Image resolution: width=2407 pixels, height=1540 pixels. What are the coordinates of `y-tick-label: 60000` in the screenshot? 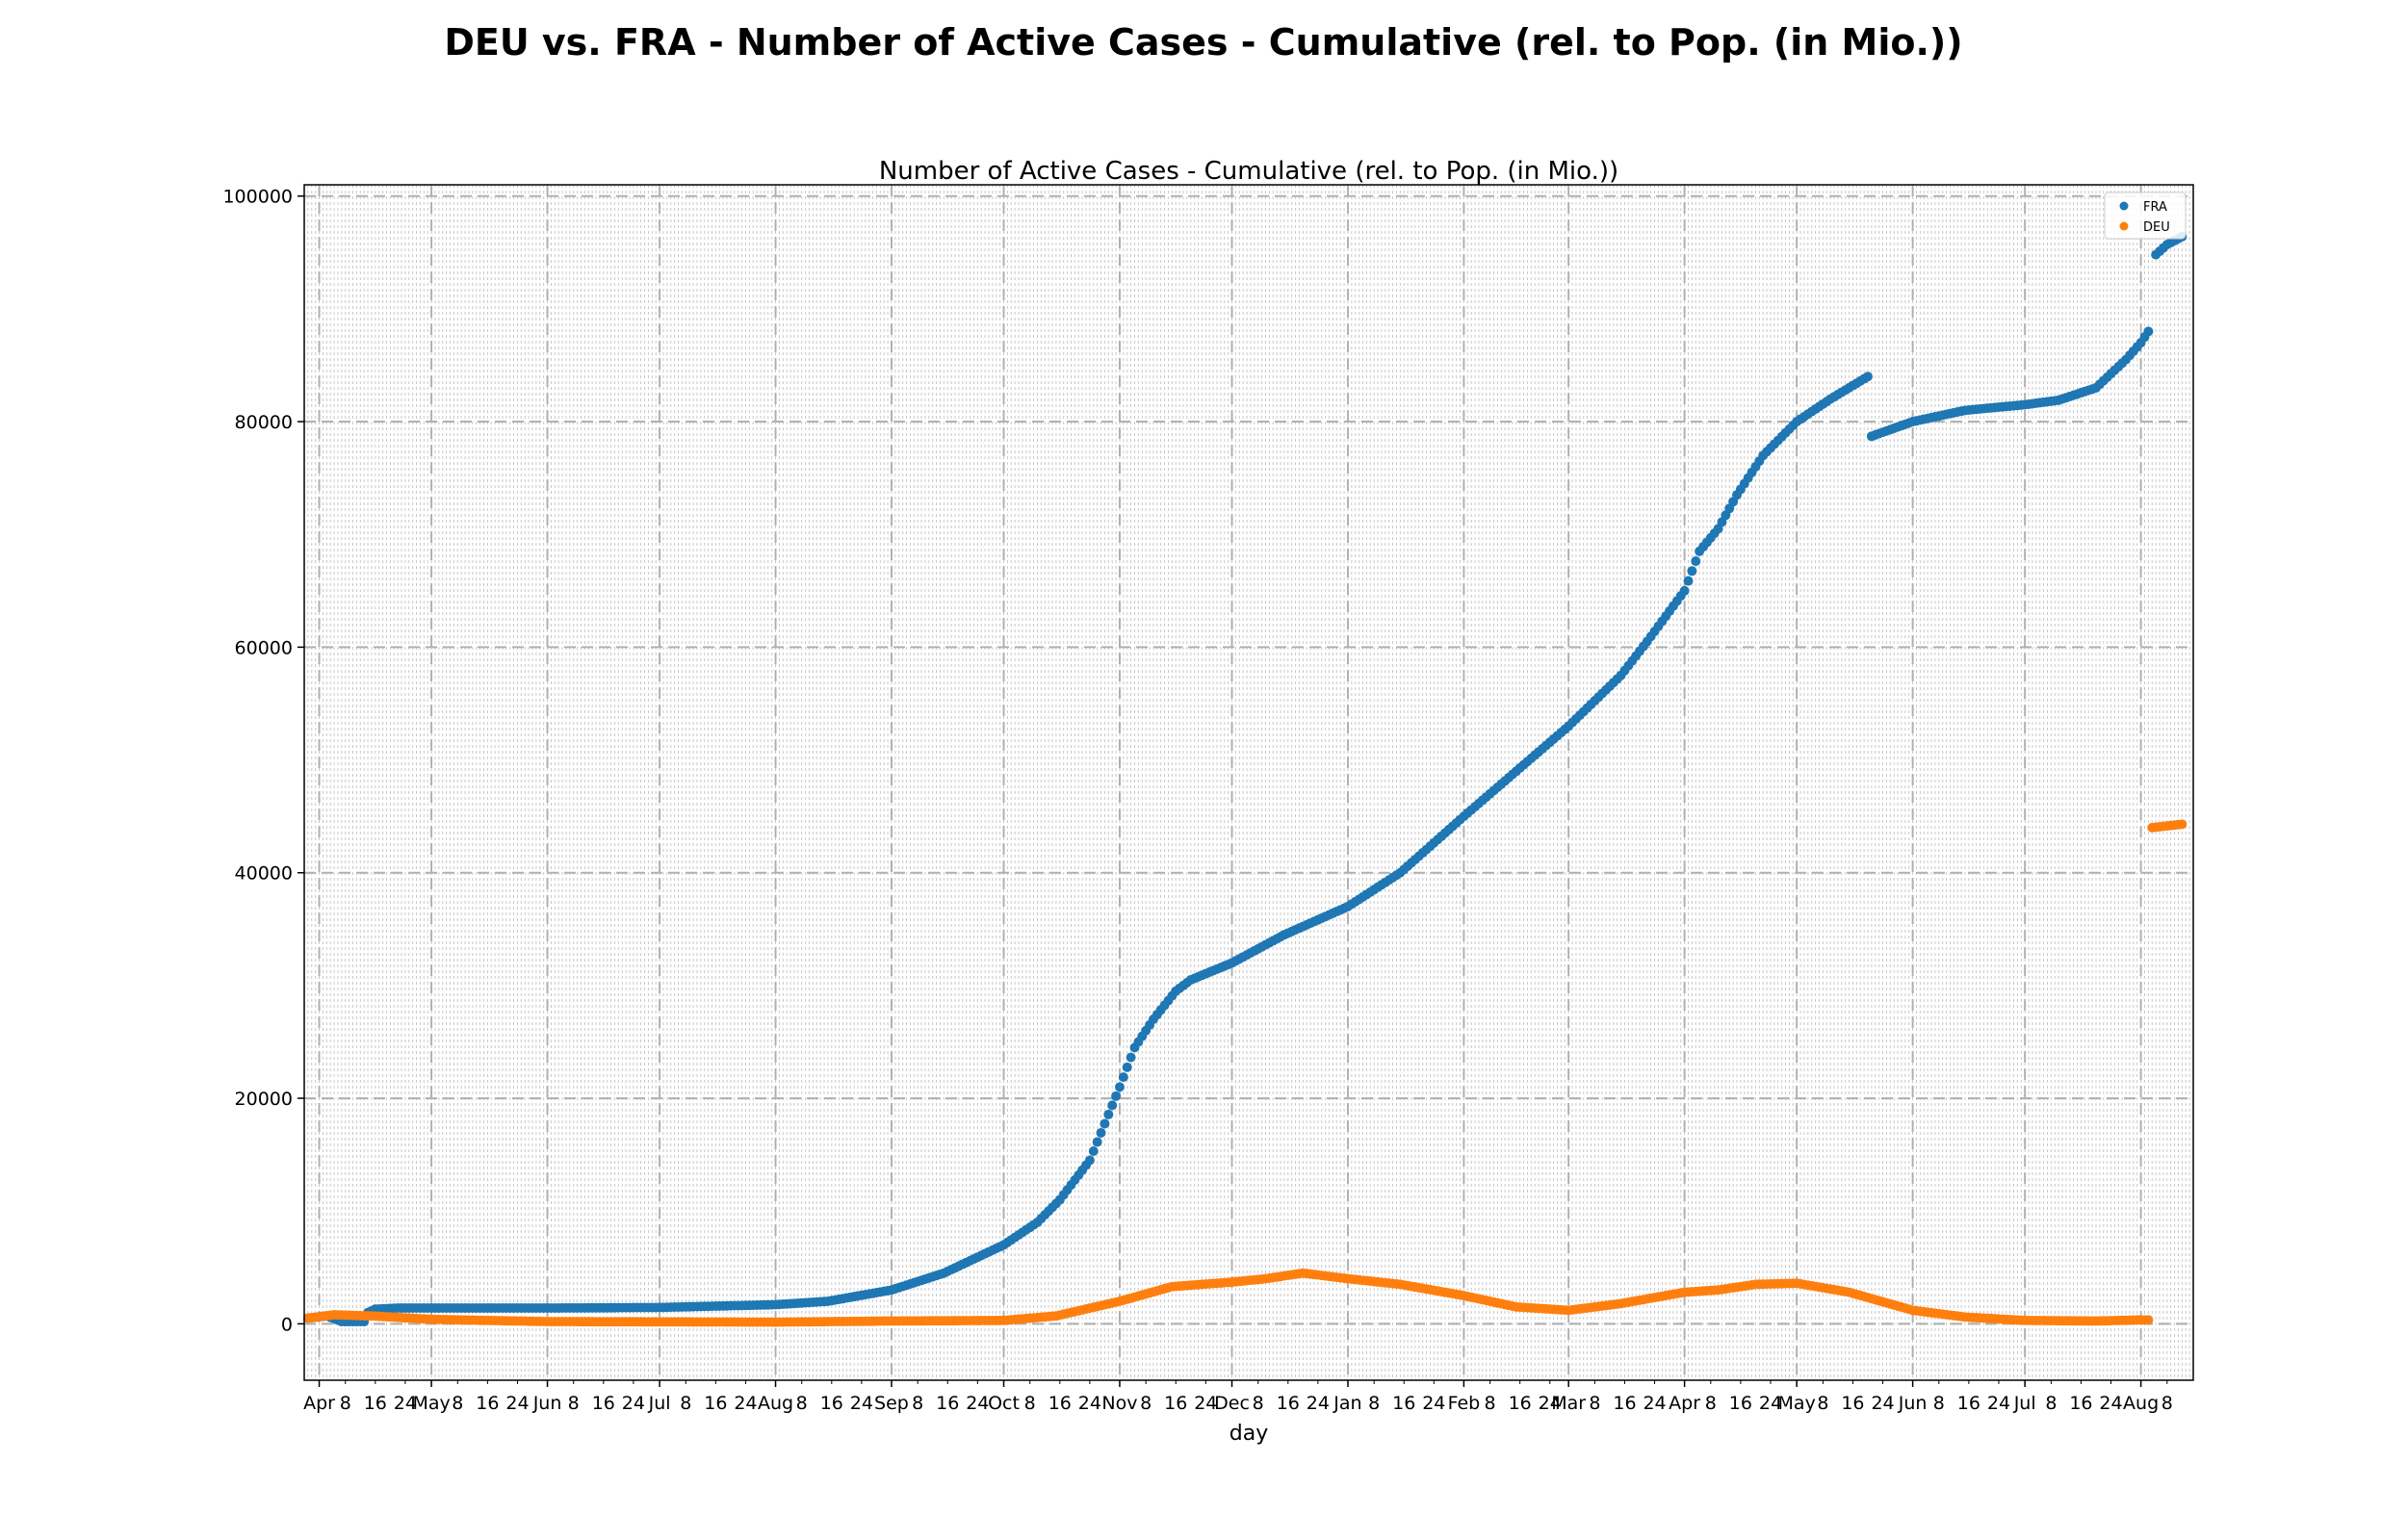 It's located at (264, 647).